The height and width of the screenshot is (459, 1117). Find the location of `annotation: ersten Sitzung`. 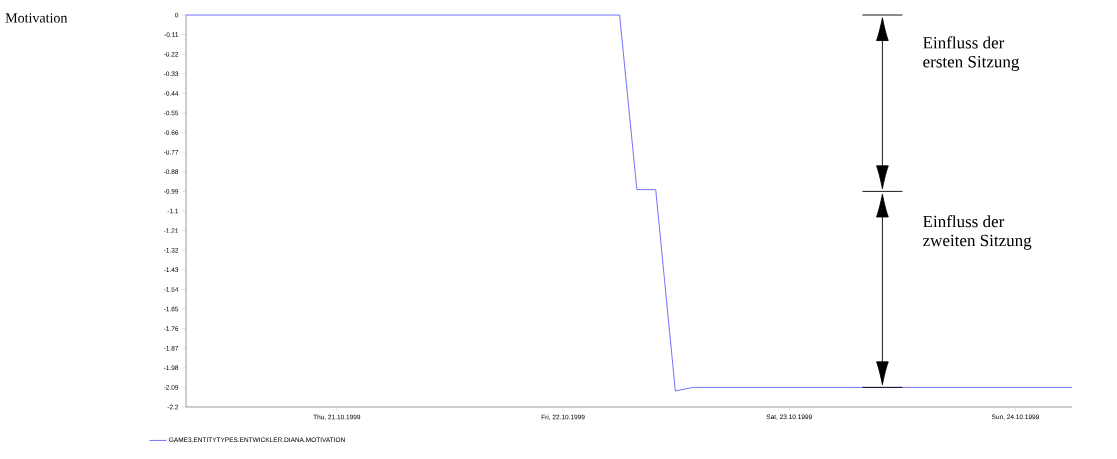

annotation: ersten Sitzung is located at coordinates (971, 64).